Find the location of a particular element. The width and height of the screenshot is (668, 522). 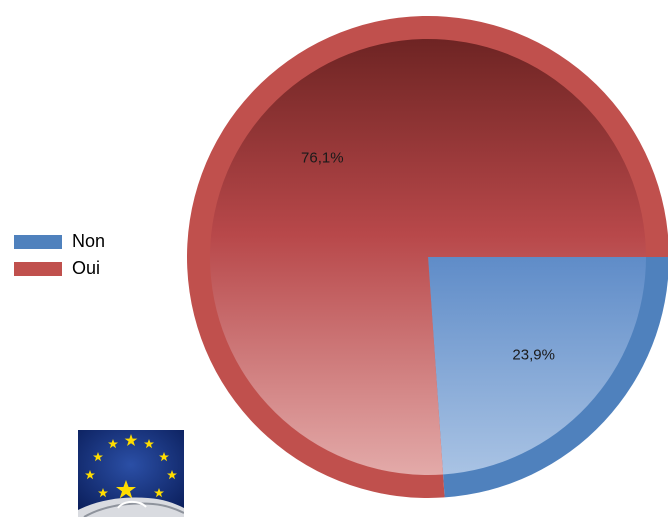

legend-item-non: Non is located at coordinates (59, 241).